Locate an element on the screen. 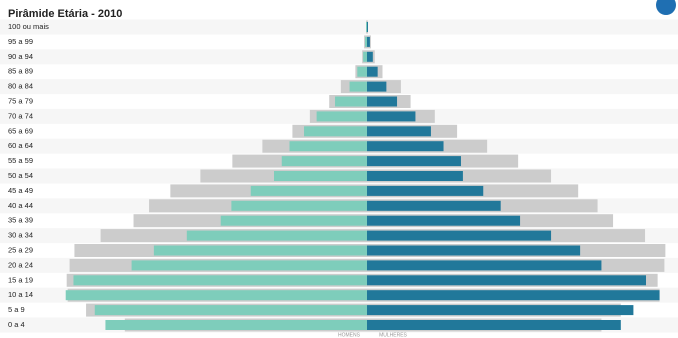 The image size is (678, 338). y-tick-label: 50 a 54 is located at coordinates (20, 175).